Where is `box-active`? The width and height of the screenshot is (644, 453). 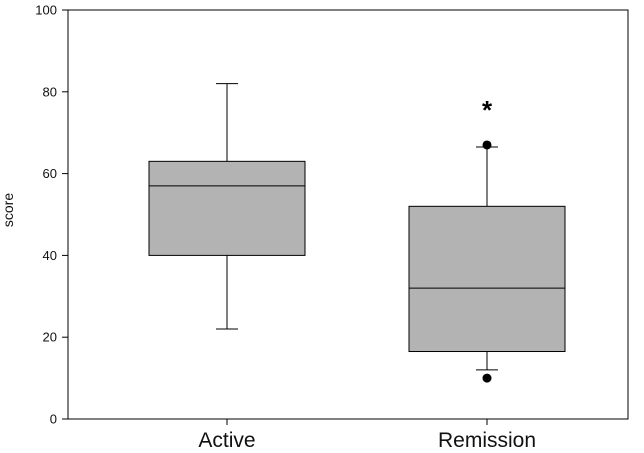
box-active is located at coordinates (227, 206).